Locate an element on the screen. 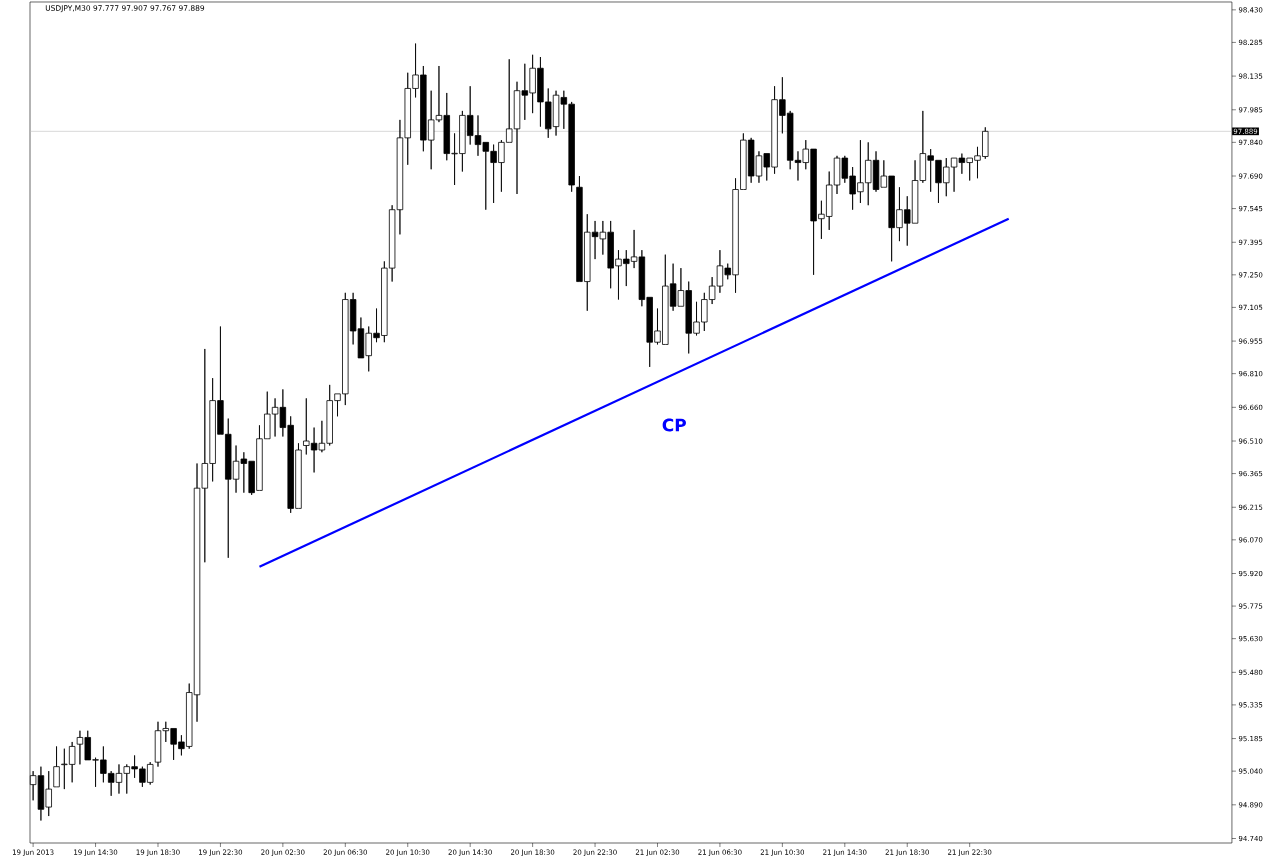  candlestick is located at coordinates (56, 767).